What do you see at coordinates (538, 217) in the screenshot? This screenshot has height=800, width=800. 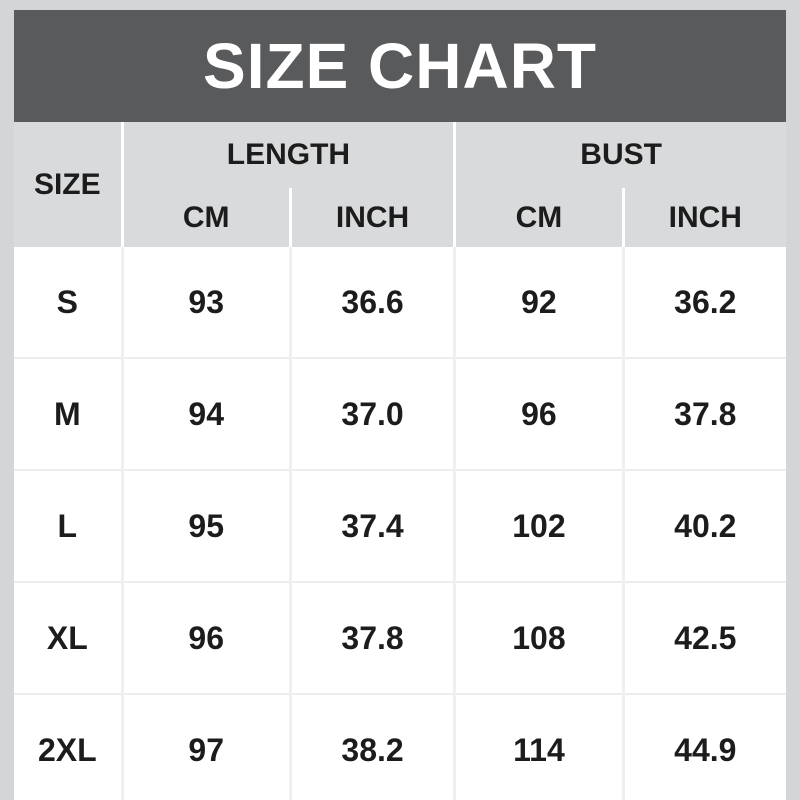 I see `header-bust-cm: CM` at bounding box center [538, 217].